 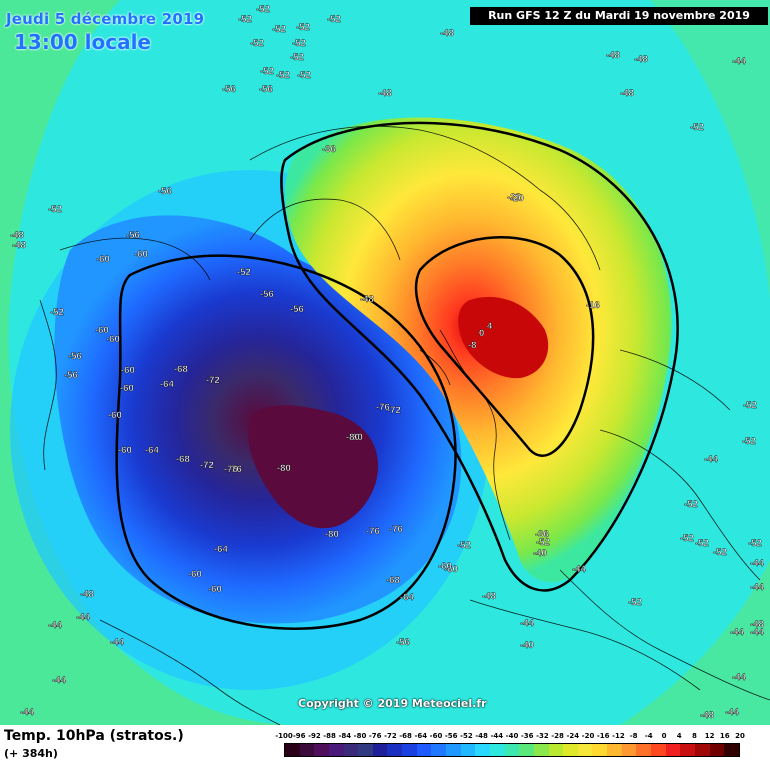 I want to click on color-scale-tick-label: -48, so click(x=481, y=736).